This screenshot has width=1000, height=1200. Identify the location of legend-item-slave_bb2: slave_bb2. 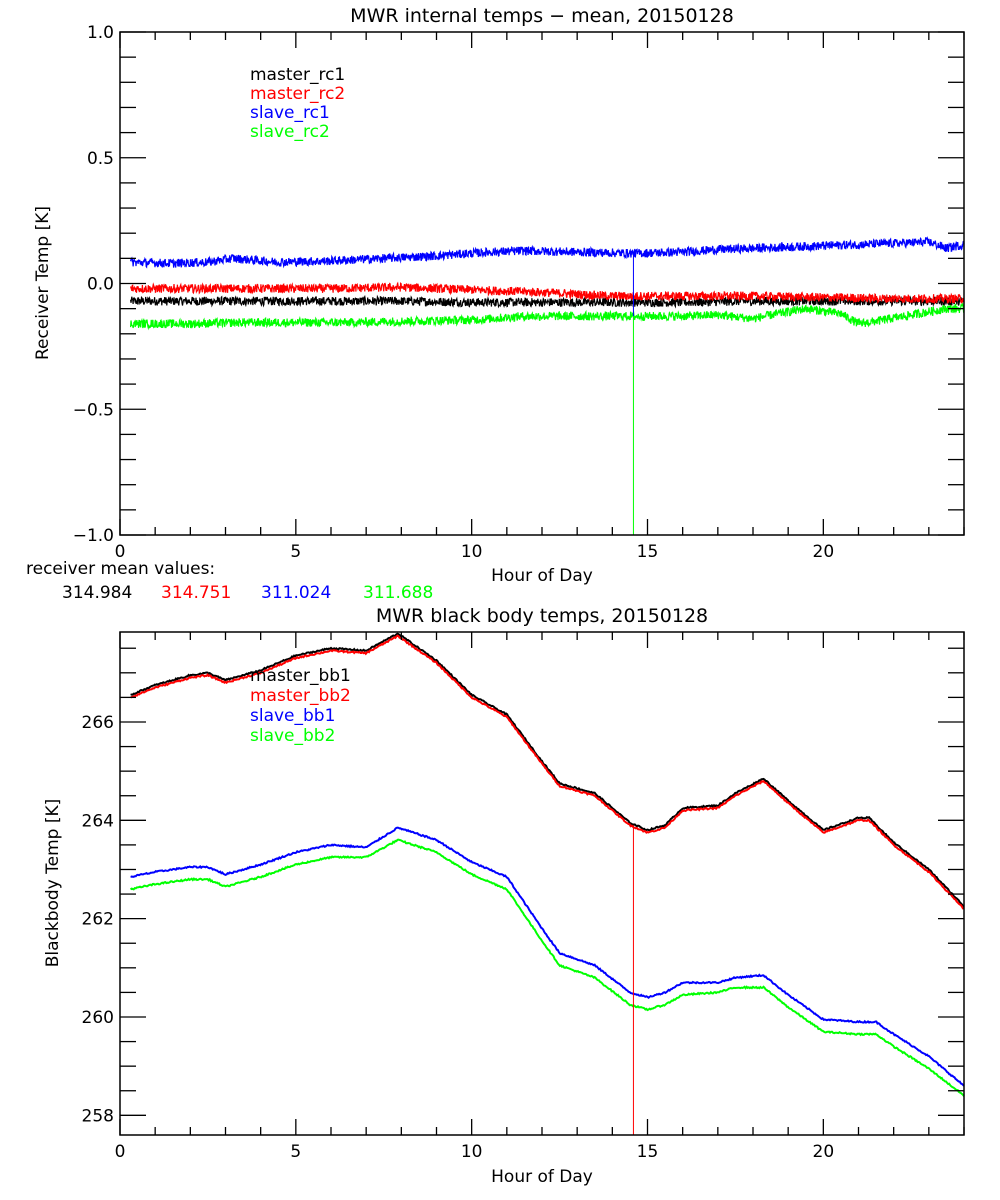
(292, 736).